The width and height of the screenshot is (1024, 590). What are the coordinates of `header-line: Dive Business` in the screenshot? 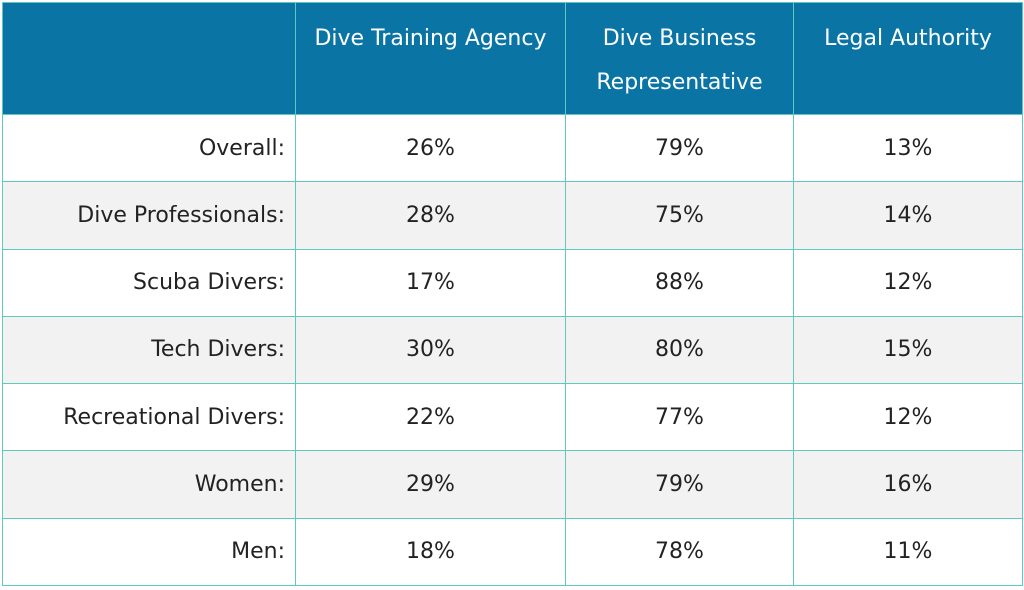 It's located at (679, 38).